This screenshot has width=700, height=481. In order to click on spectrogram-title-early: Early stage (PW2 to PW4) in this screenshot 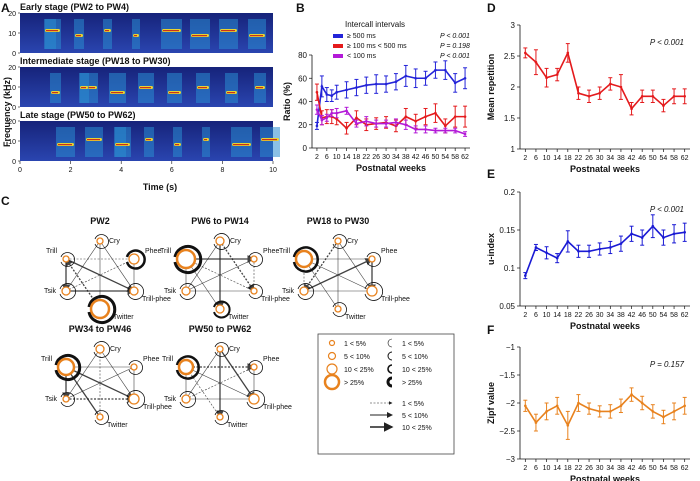, I will do `click(74, 7)`.